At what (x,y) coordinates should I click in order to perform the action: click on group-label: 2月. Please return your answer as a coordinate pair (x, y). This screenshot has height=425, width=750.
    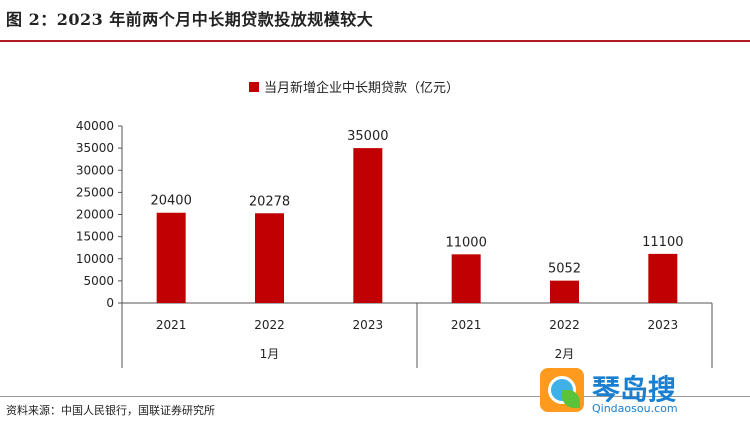
    Looking at the image, I should click on (565, 354).